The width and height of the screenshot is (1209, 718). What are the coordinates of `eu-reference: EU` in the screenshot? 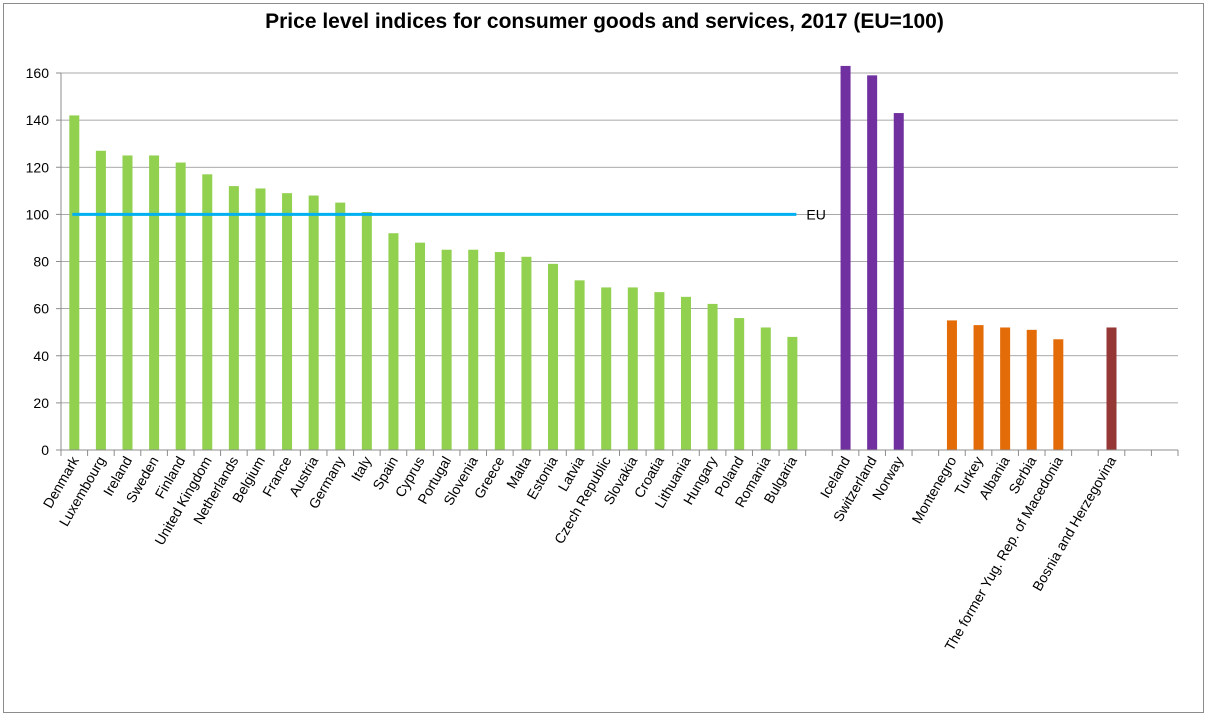 It's located at (449, 214).